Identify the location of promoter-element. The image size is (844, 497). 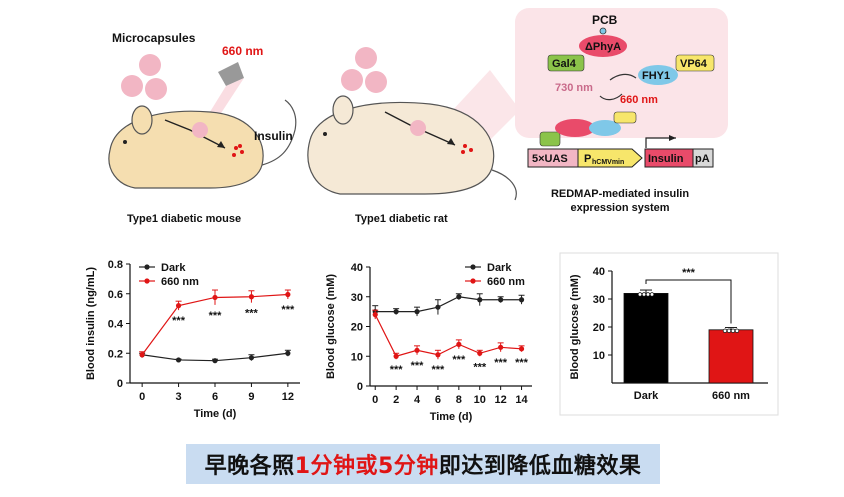
(610, 158).